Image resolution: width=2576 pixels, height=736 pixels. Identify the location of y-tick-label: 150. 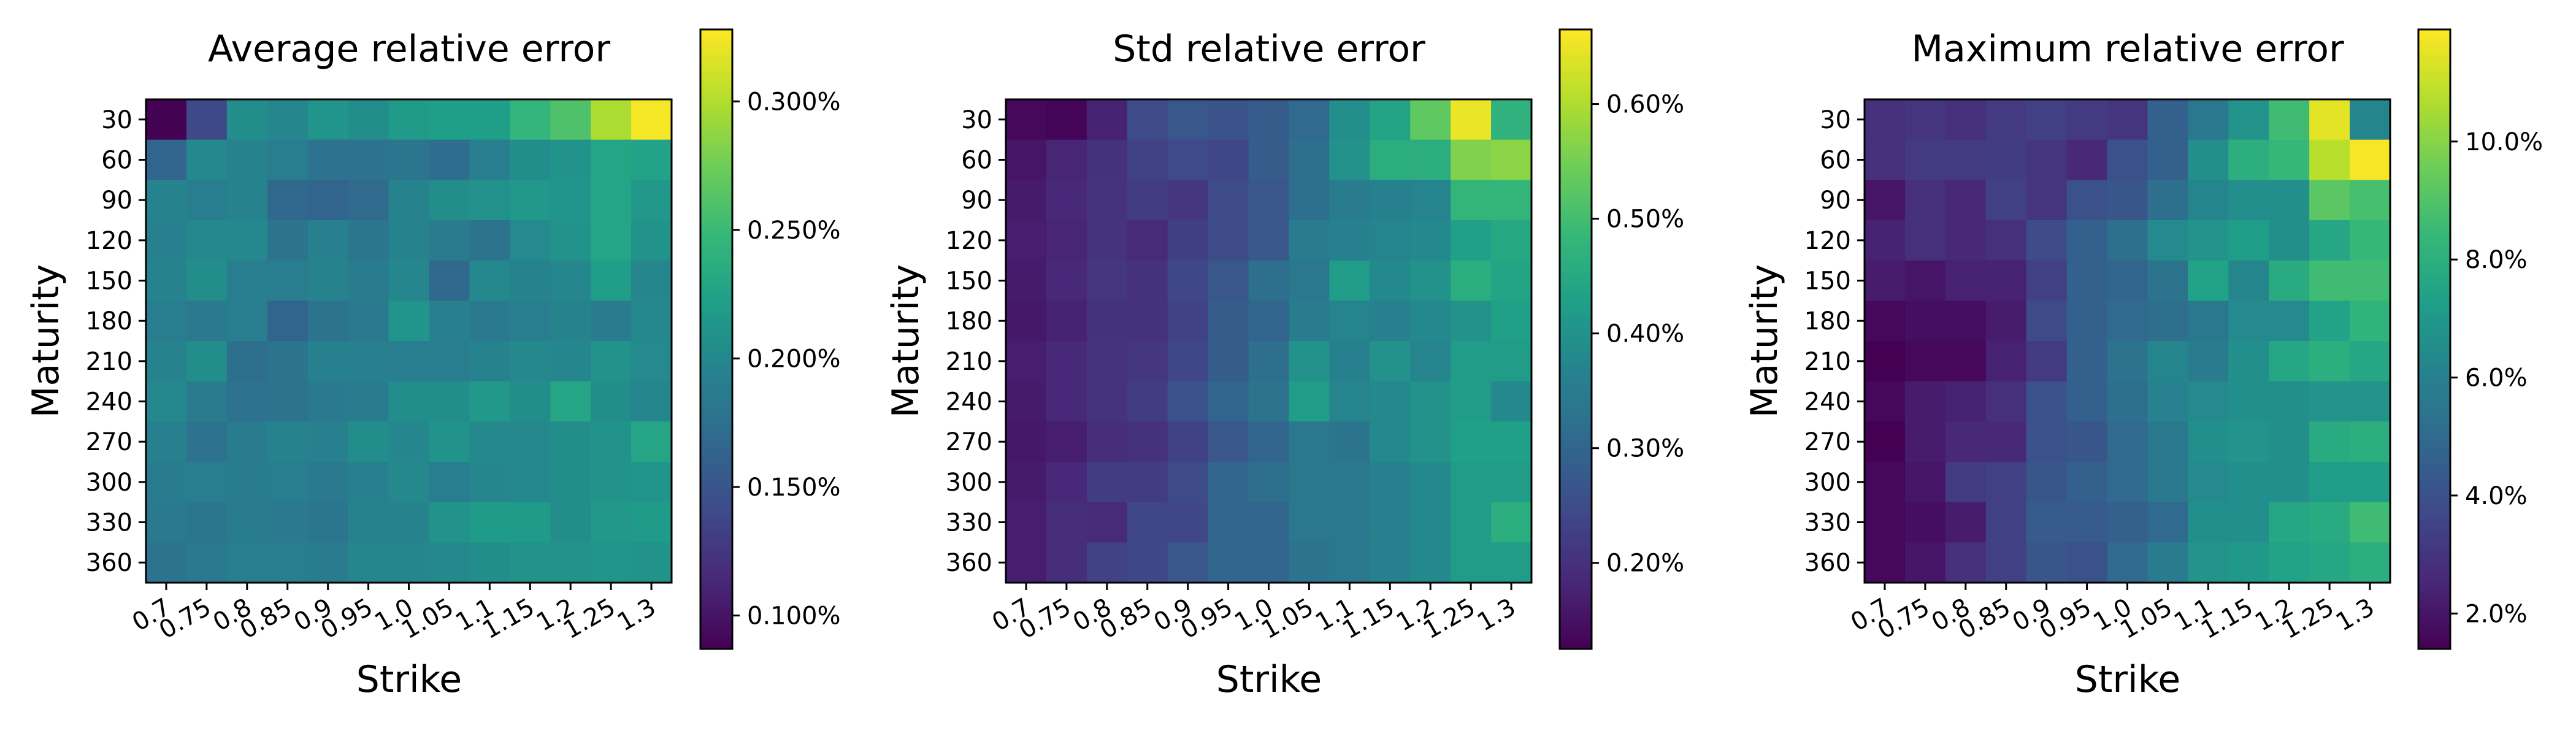
(109, 281).